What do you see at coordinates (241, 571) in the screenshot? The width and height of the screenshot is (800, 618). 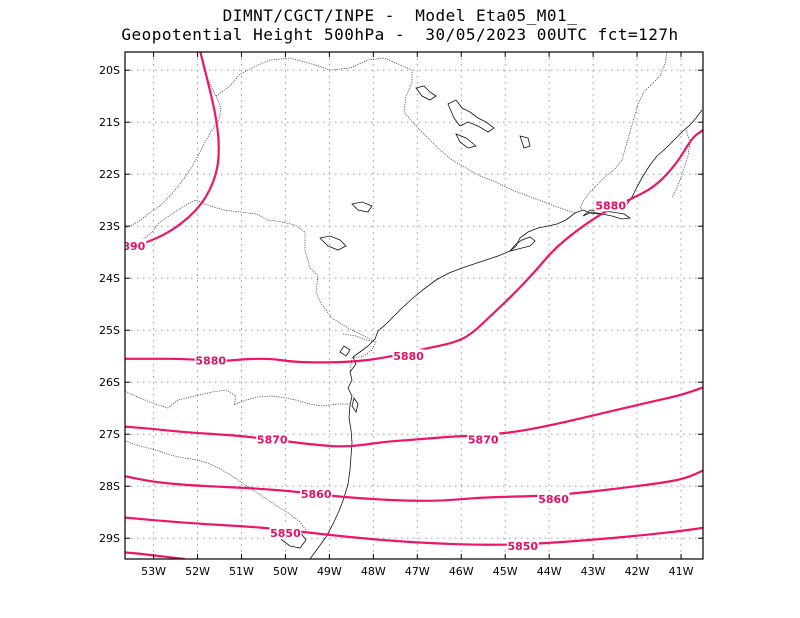 I see `lon-tick-label: 51W` at bounding box center [241, 571].